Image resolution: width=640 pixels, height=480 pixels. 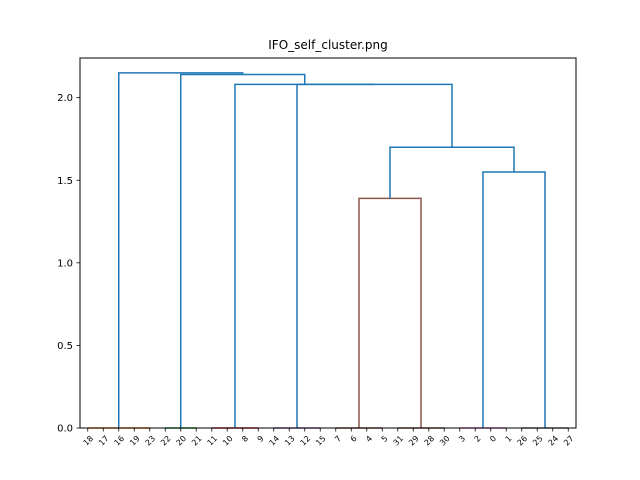 I want to click on leaf-label: 2, so click(x=478, y=439).